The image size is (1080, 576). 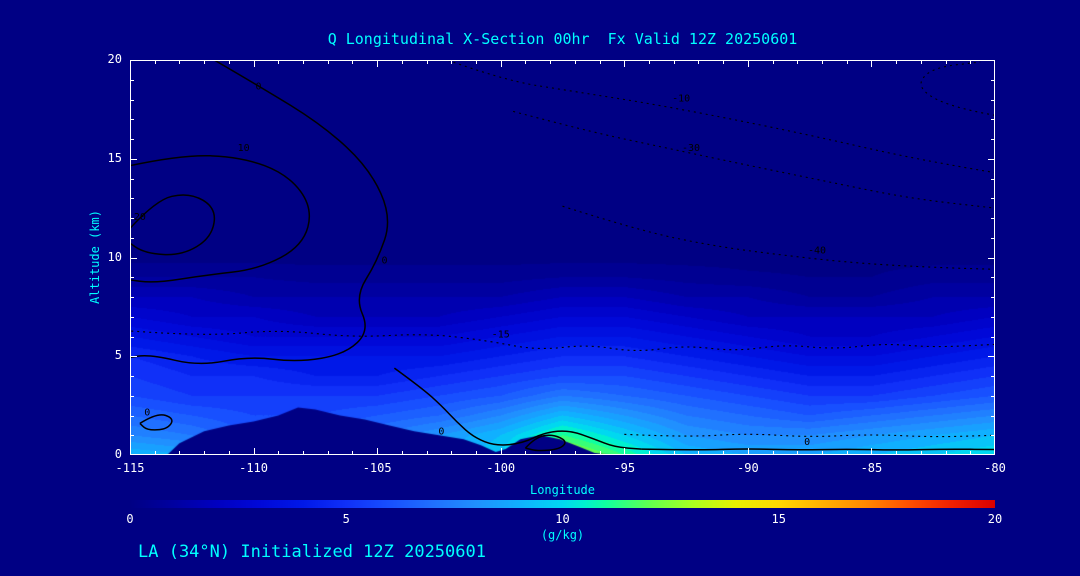 What do you see at coordinates (778, 519) in the screenshot?
I see `colorbar-tick-label: 15` at bounding box center [778, 519].